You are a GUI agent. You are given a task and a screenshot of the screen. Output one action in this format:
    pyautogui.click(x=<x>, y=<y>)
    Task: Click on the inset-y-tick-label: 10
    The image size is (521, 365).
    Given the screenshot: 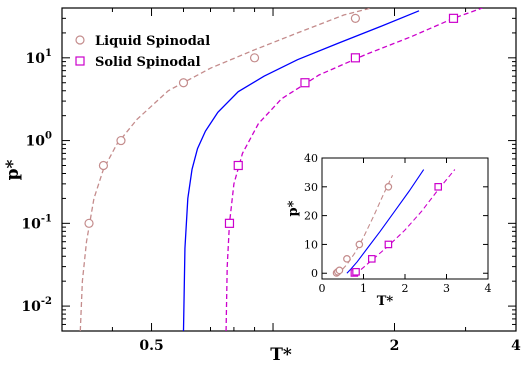 What is the action you would take?
    pyautogui.click(x=311, y=244)
    